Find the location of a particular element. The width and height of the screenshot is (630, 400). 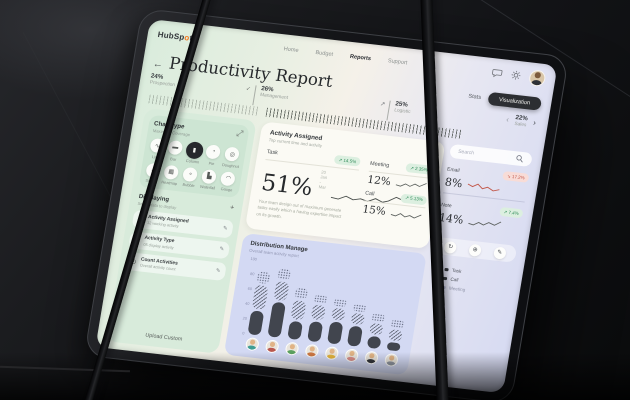

y-tick: 60 is located at coordinates (250, 289).